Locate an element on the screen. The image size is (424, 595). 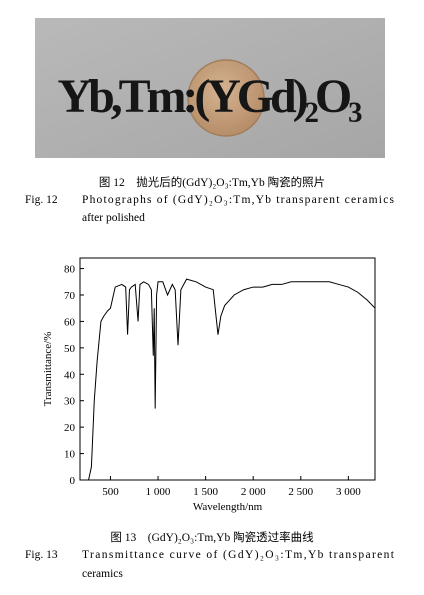
y-tick-label: 20 is located at coordinates (70, 428).